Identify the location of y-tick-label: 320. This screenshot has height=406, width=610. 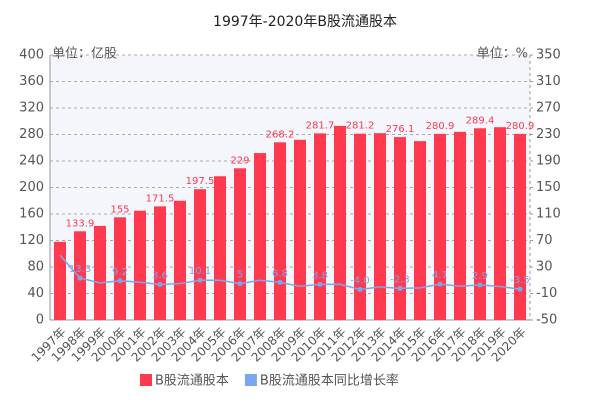
(31, 108).